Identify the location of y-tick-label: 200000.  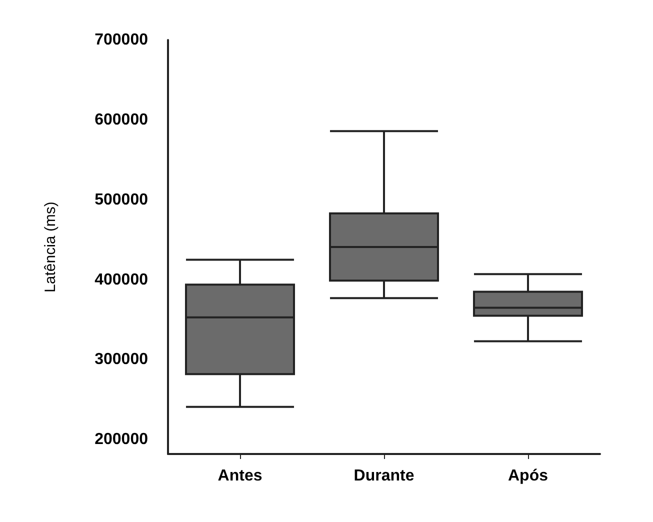
(121, 439).